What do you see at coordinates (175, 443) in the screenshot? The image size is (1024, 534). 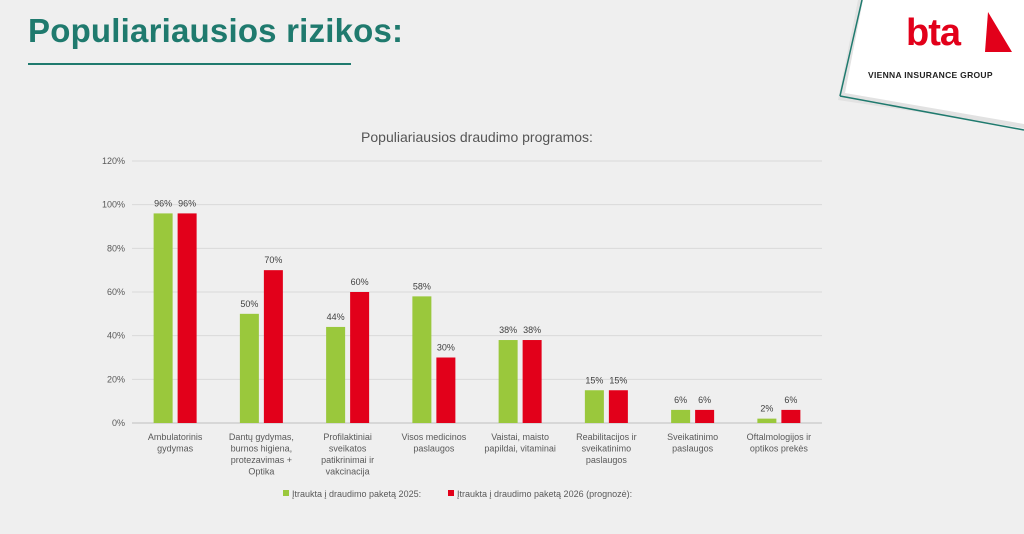 I see `x-category-label: Ambulatorinis gydymas` at bounding box center [175, 443].